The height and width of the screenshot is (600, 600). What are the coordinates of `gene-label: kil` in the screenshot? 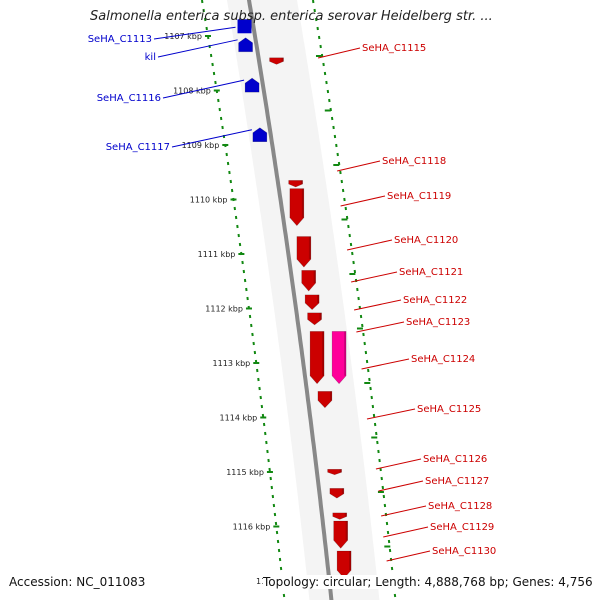 It's located at (150, 57).